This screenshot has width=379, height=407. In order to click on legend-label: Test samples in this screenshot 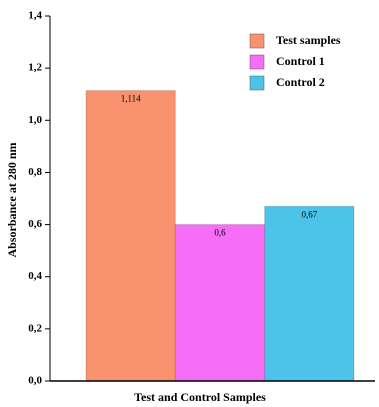, I will do `click(308, 40)`.